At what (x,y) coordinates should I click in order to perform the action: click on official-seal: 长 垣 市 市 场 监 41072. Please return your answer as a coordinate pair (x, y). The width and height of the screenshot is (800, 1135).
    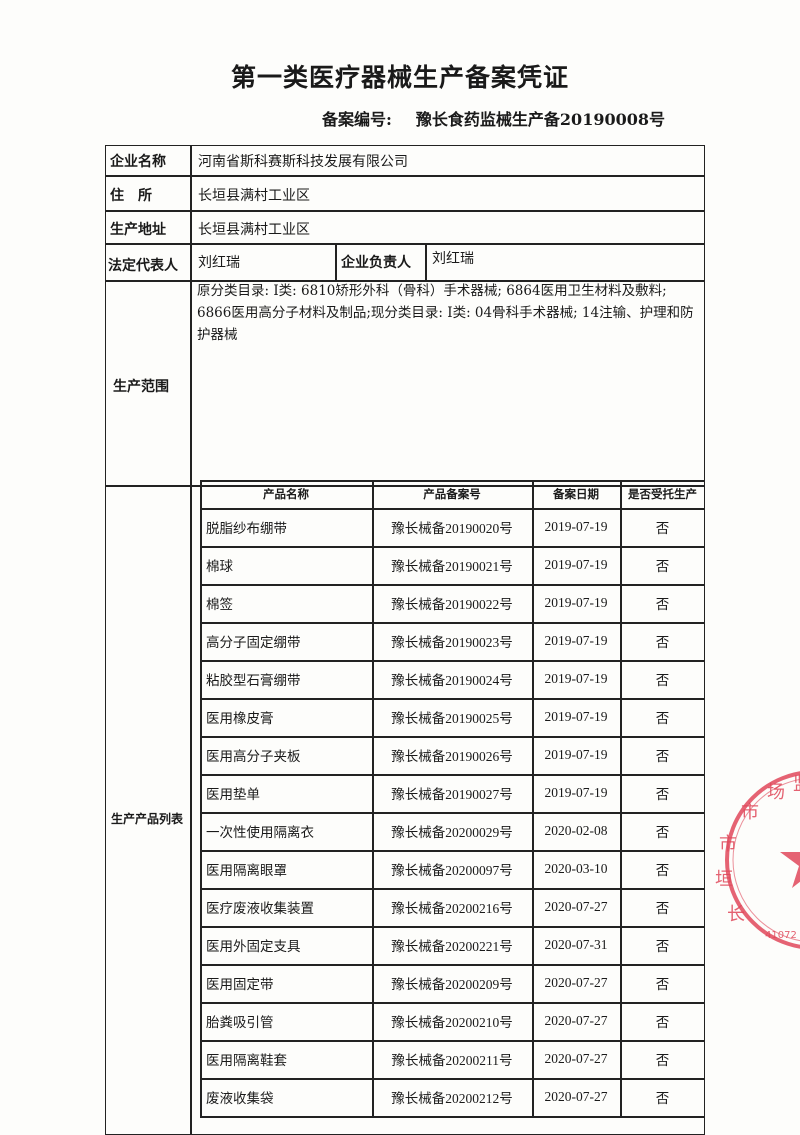
    Looking at the image, I should click on (757, 860).